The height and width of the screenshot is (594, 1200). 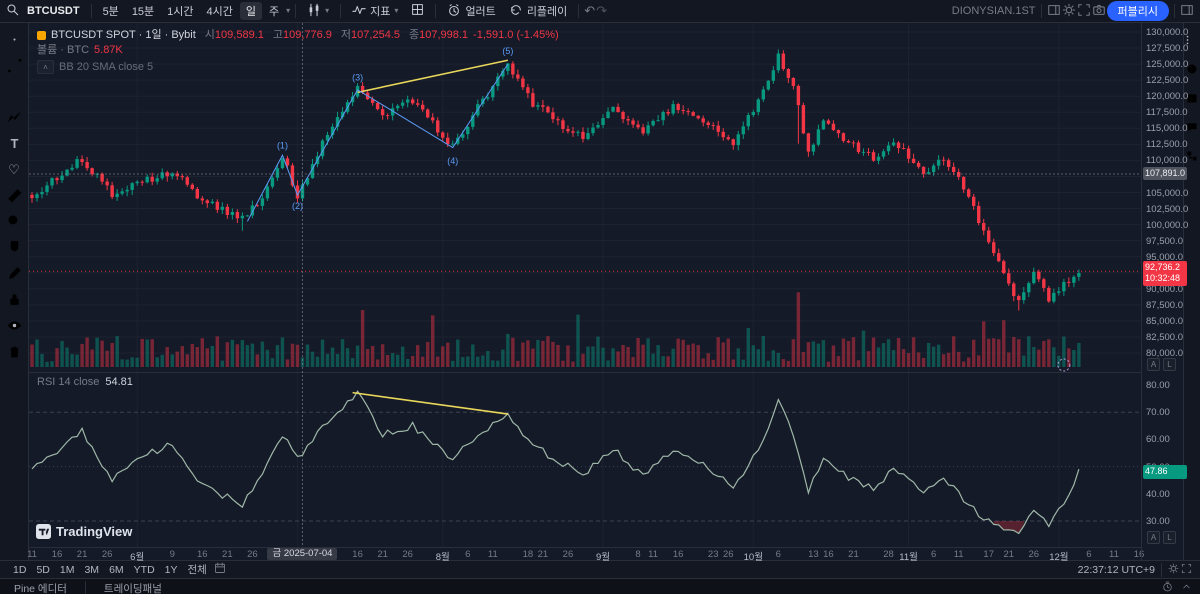 I want to click on range-button-6m: 6M, so click(x=116, y=569).